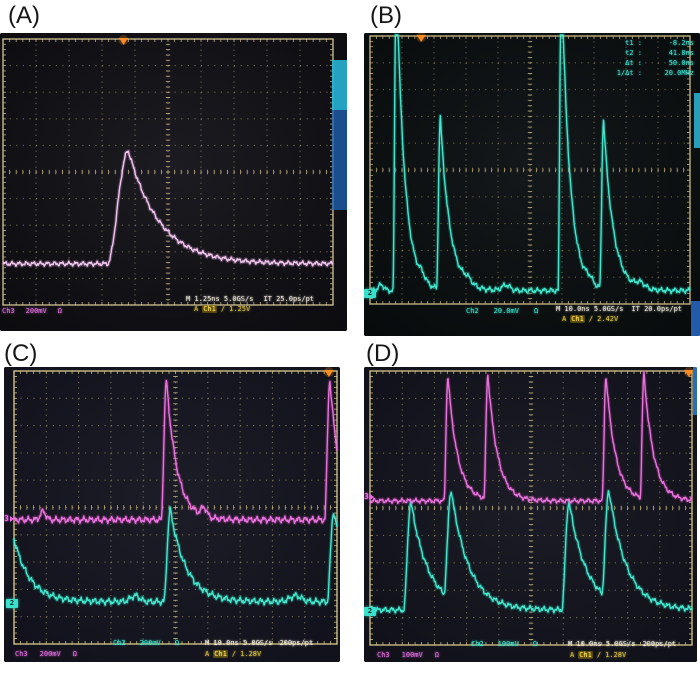  What do you see at coordinates (220, 299) in the screenshot?
I see `timebase-main: M 1.25ns 5.0GS/s` at bounding box center [220, 299].